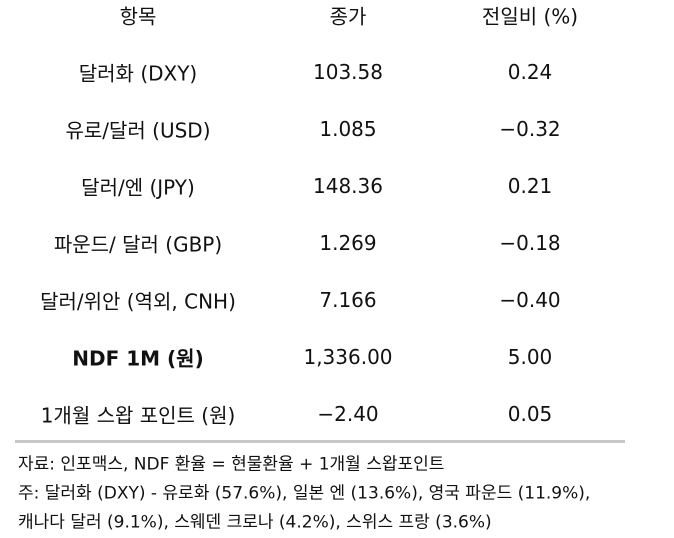 This screenshot has width=674, height=538. What do you see at coordinates (348, 243) in the screenshot?
I see `cell-value: 1.269` at bounding box center [348, 243].